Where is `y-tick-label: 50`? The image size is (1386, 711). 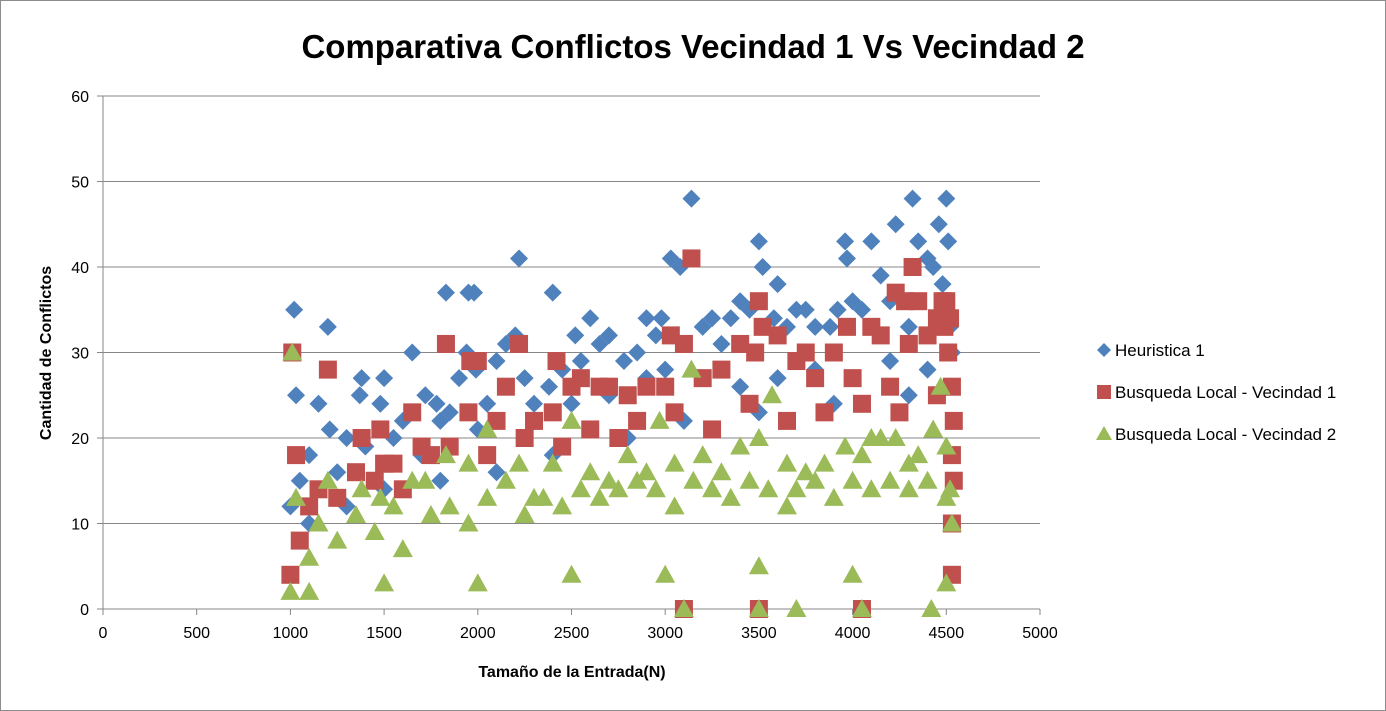 y-tick-label: 50 is located at coordinates (80, 183).